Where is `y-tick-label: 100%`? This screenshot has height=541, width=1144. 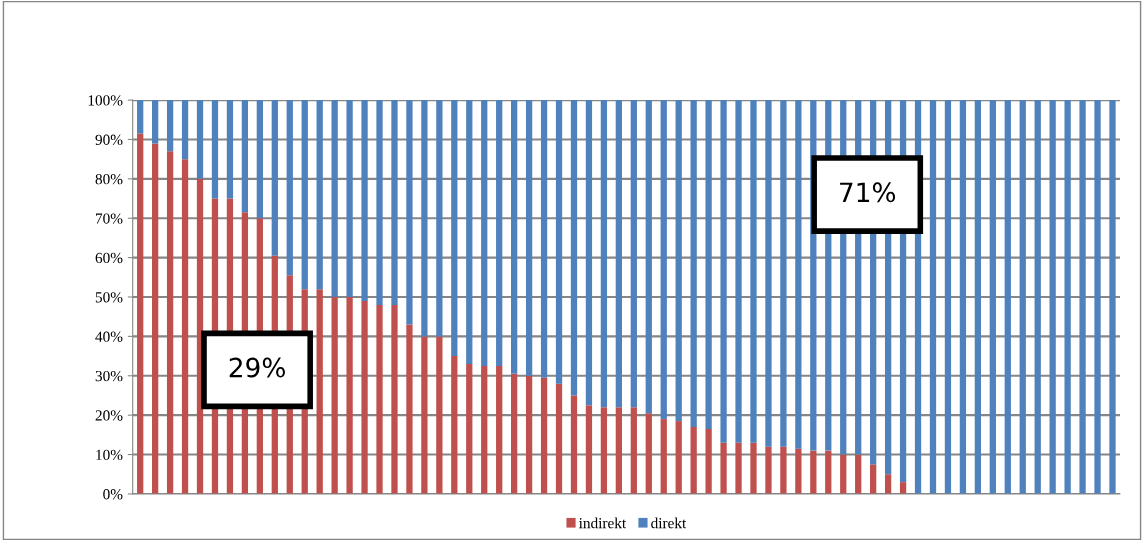
y-tick-label: 100% is located at coordinates (105, 100).